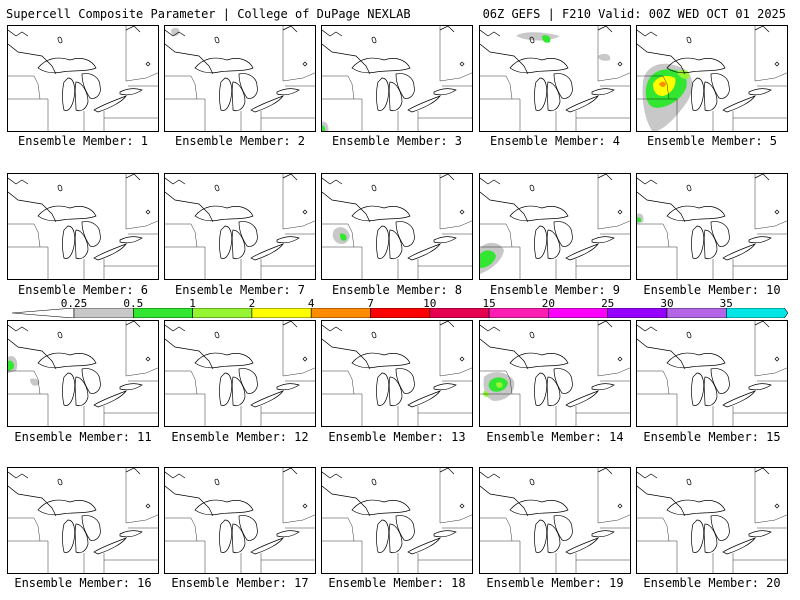  Describe the element at coordinates (555, 290) in the screenshot. I see `member-caption: Ensemble Member: 9` at that location.